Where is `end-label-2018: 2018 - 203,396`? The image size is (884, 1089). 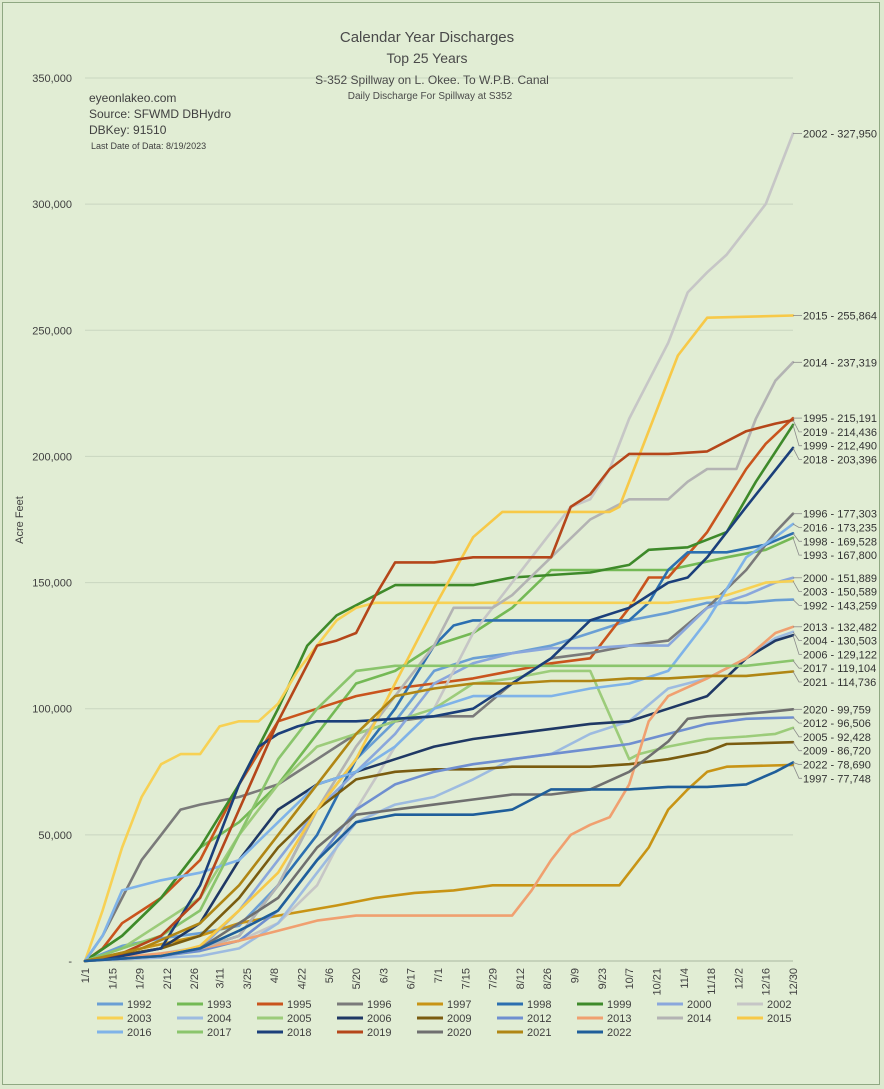
end-label-2018: 2018 - 203,396 is located at coordinates (840, 461).